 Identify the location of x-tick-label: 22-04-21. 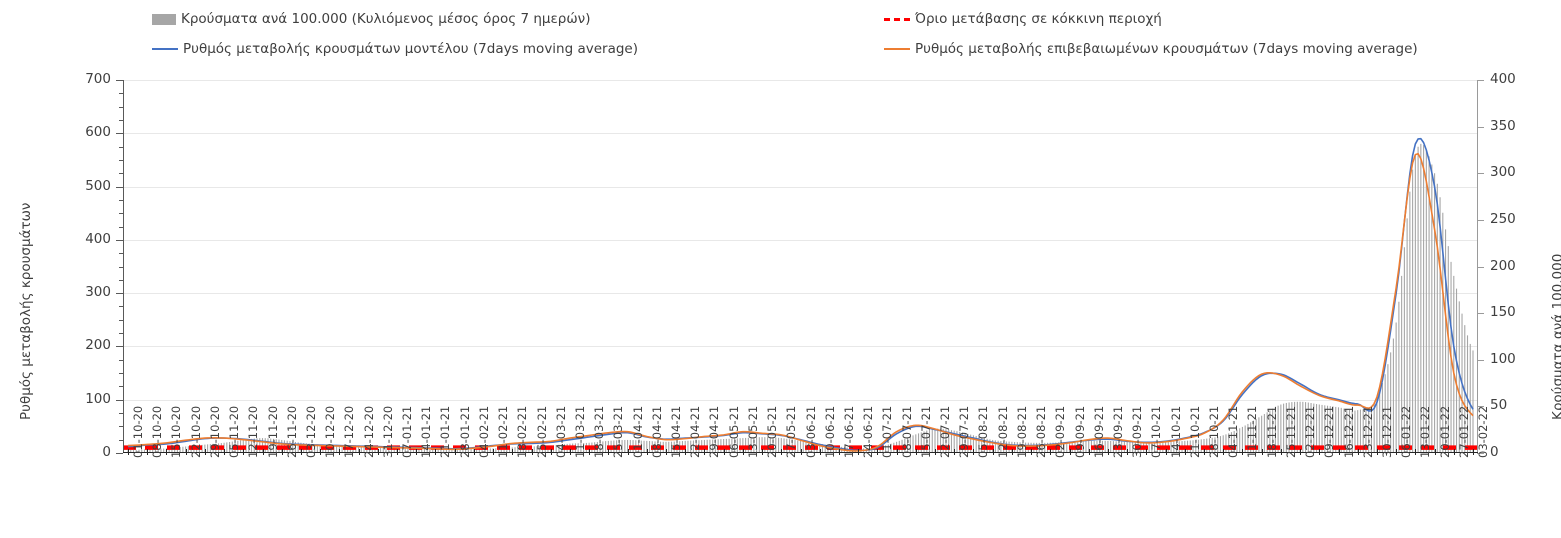
(695, 431).